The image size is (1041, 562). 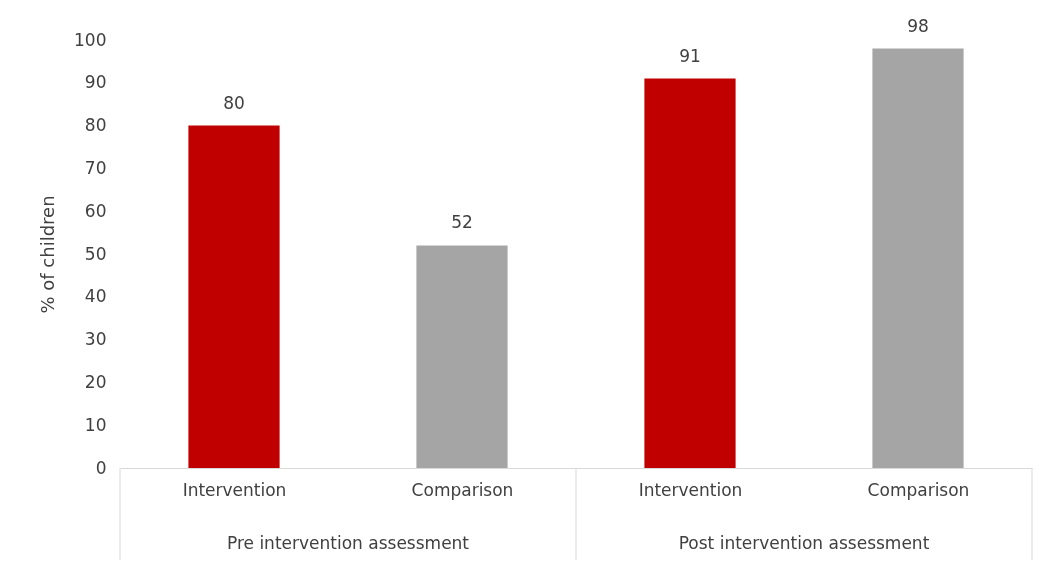 I want to click on y-tick-label: 90, so click(x=95, y=82).